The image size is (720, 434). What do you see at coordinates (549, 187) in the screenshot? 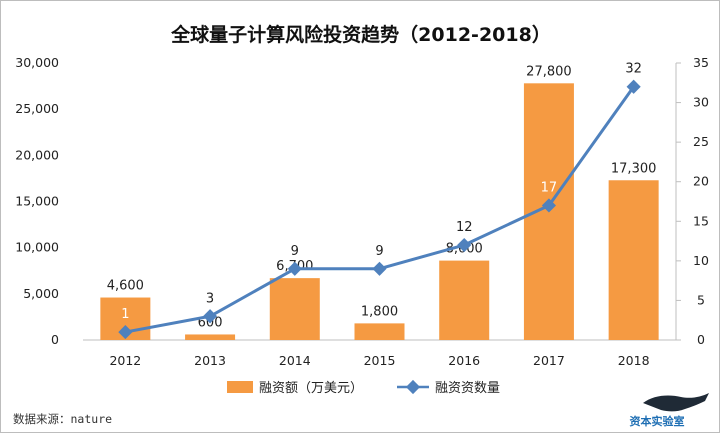
I see `line-data-label: 17` at bounding box center [549, 187].